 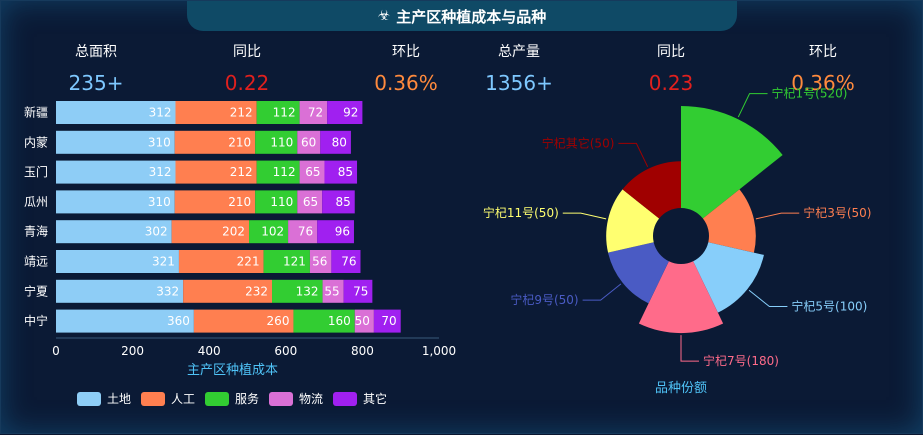 I want to click on x-tick-label: 400, so click(x=209, y=351).